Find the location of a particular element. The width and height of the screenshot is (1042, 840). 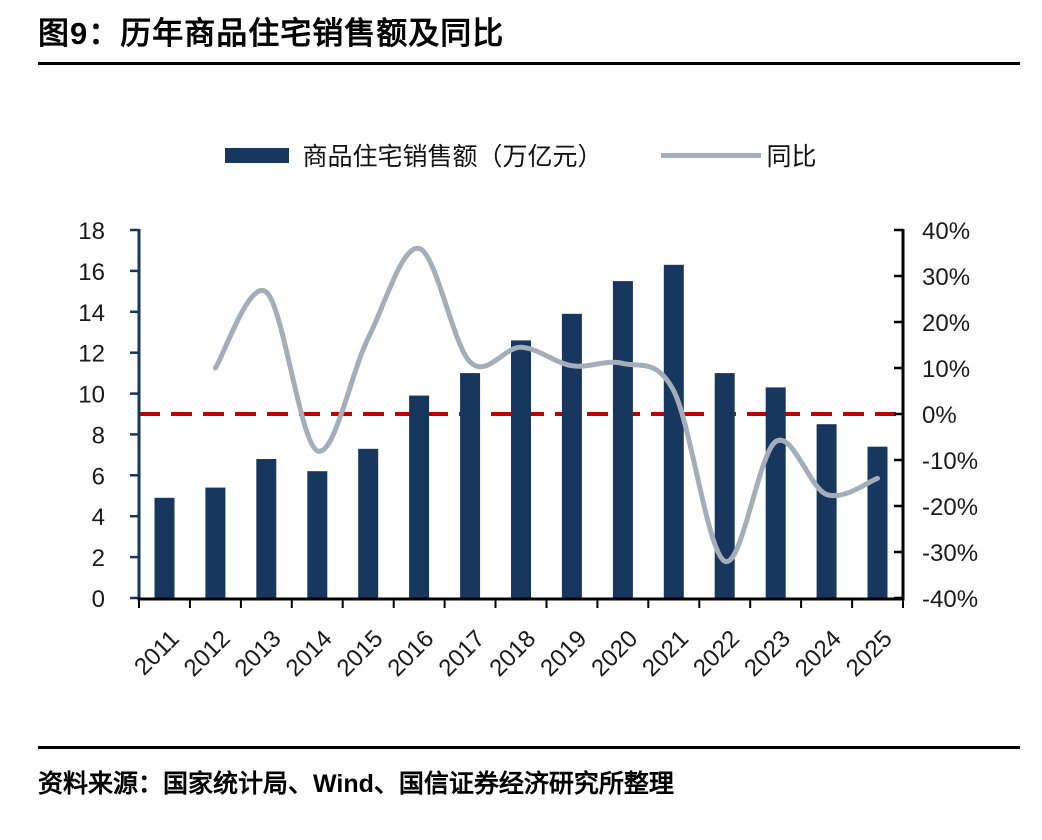

bar-2020 is located at coordinates (622, 439).